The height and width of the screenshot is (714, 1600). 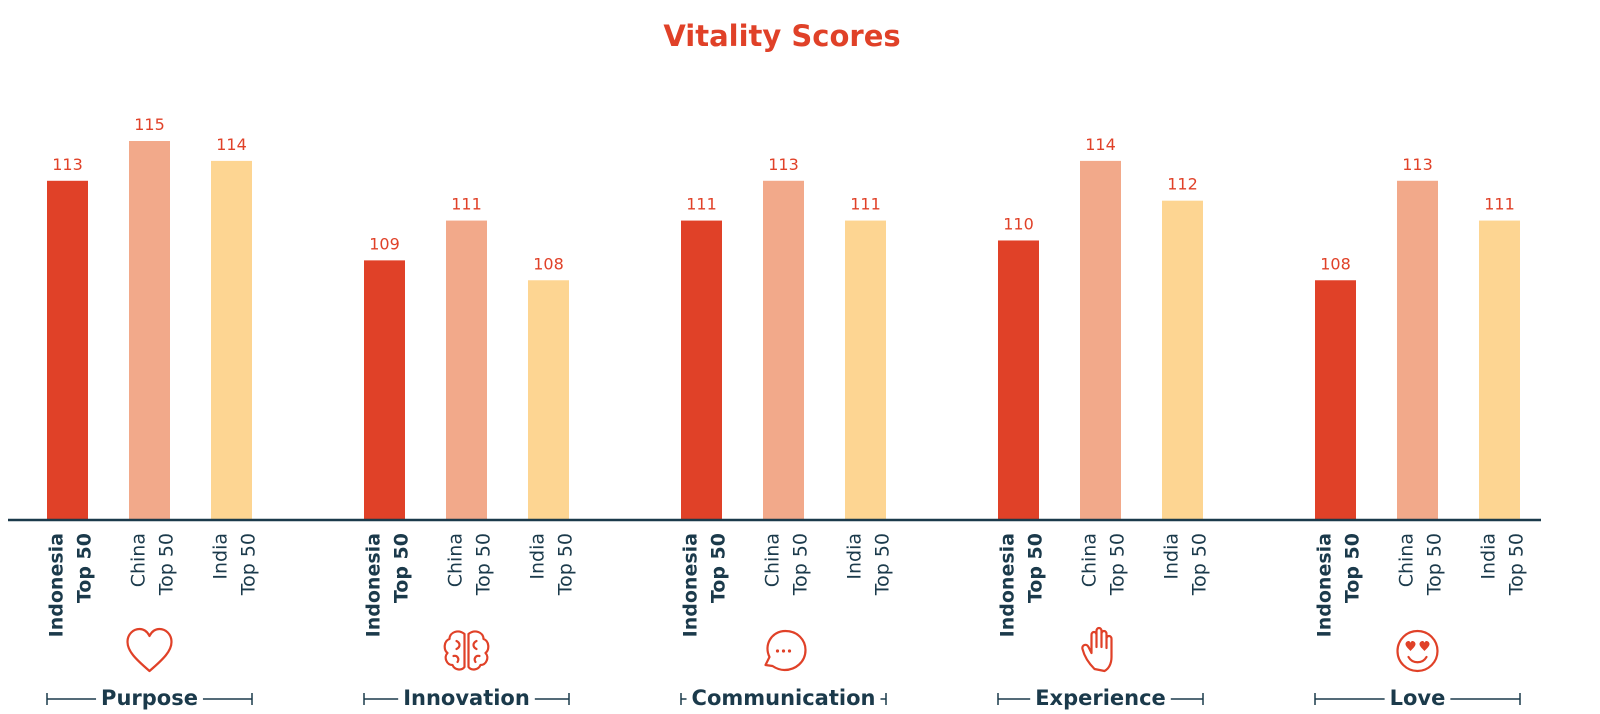 I want to click on tick-label-purpose-india-top-50: India Top 50, so click(x=235, y=564).